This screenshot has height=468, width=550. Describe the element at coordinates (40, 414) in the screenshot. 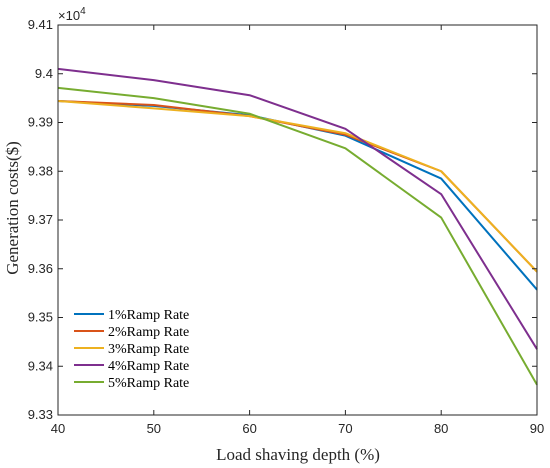

I see `y-tick-label: 9.33` at that location.